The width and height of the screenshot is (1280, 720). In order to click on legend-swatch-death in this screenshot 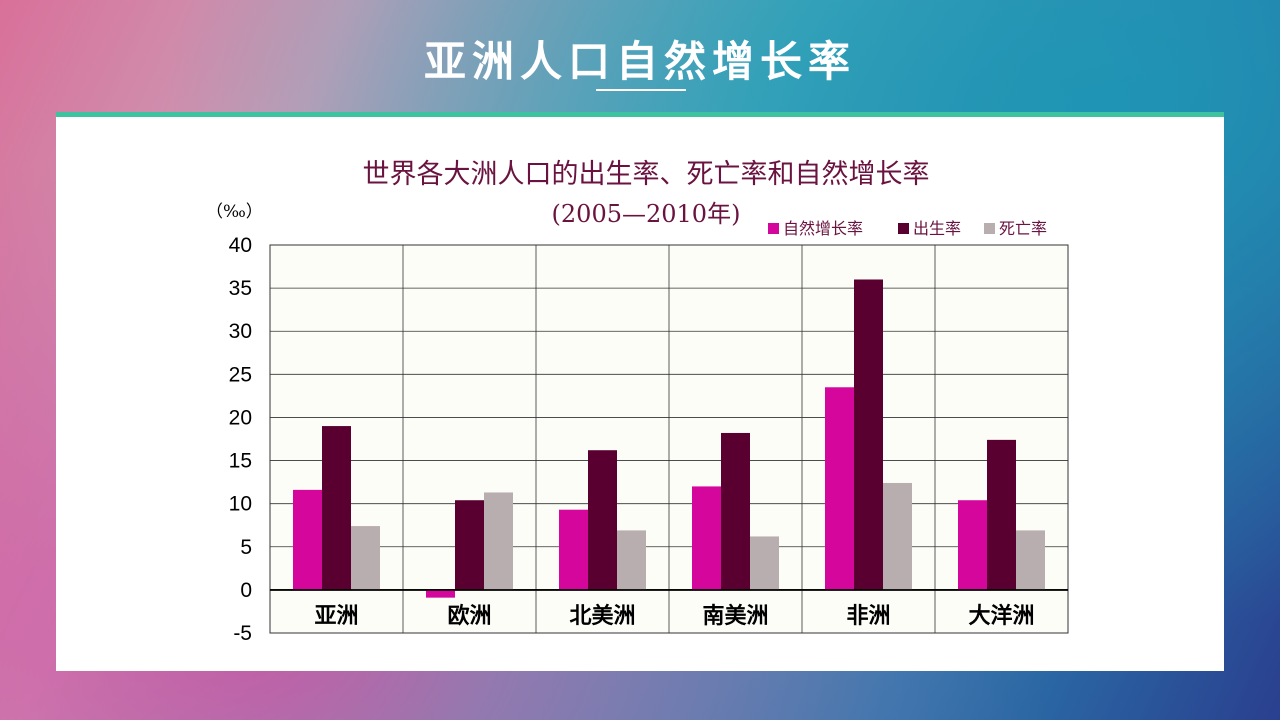, I will do `click(989, 228)`.